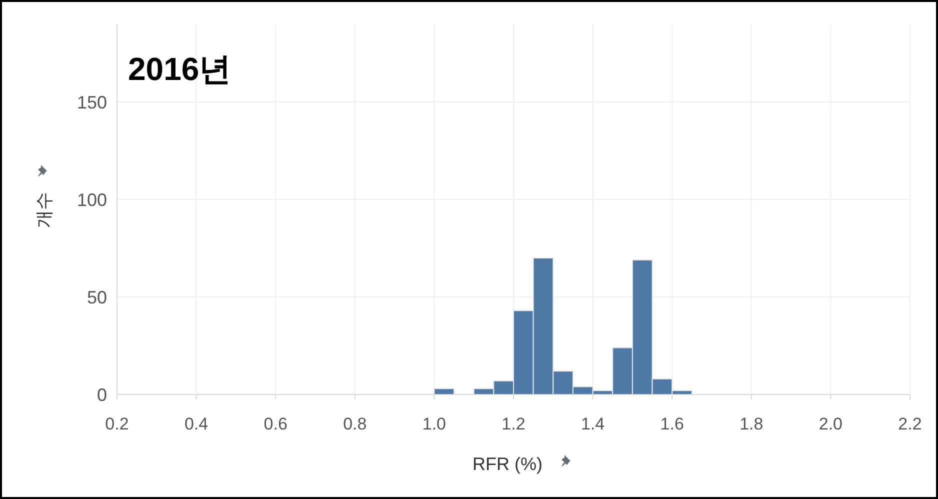  What do you see at coordinates (592, 424) in the screenshot?
I see `x-tick-label: 1.4` at bounding box center [592, 424].